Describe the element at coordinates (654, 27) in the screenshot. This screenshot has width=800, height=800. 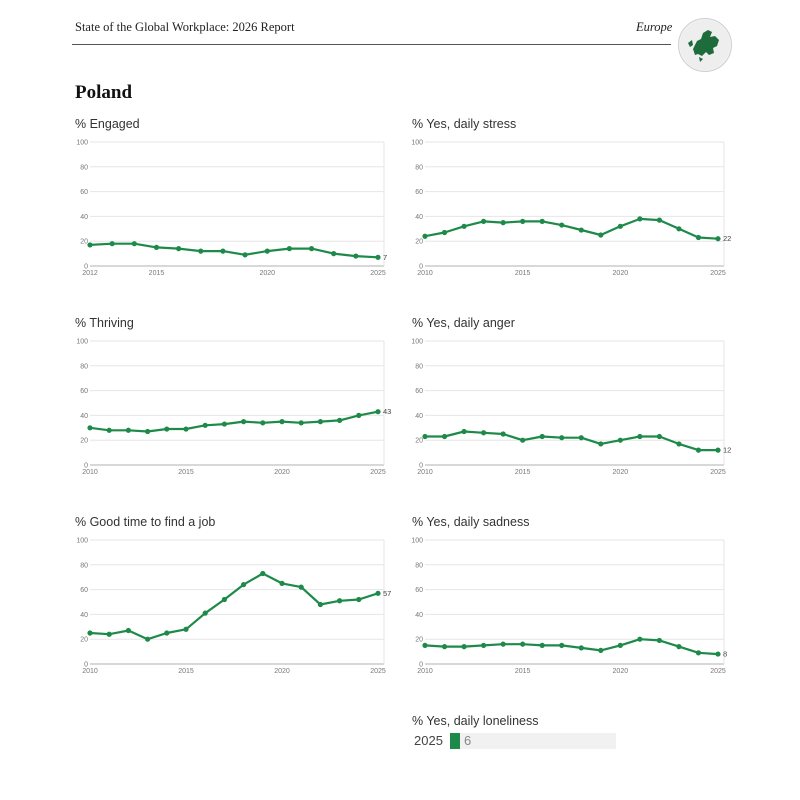
I see `region-label: Europe` at that location.